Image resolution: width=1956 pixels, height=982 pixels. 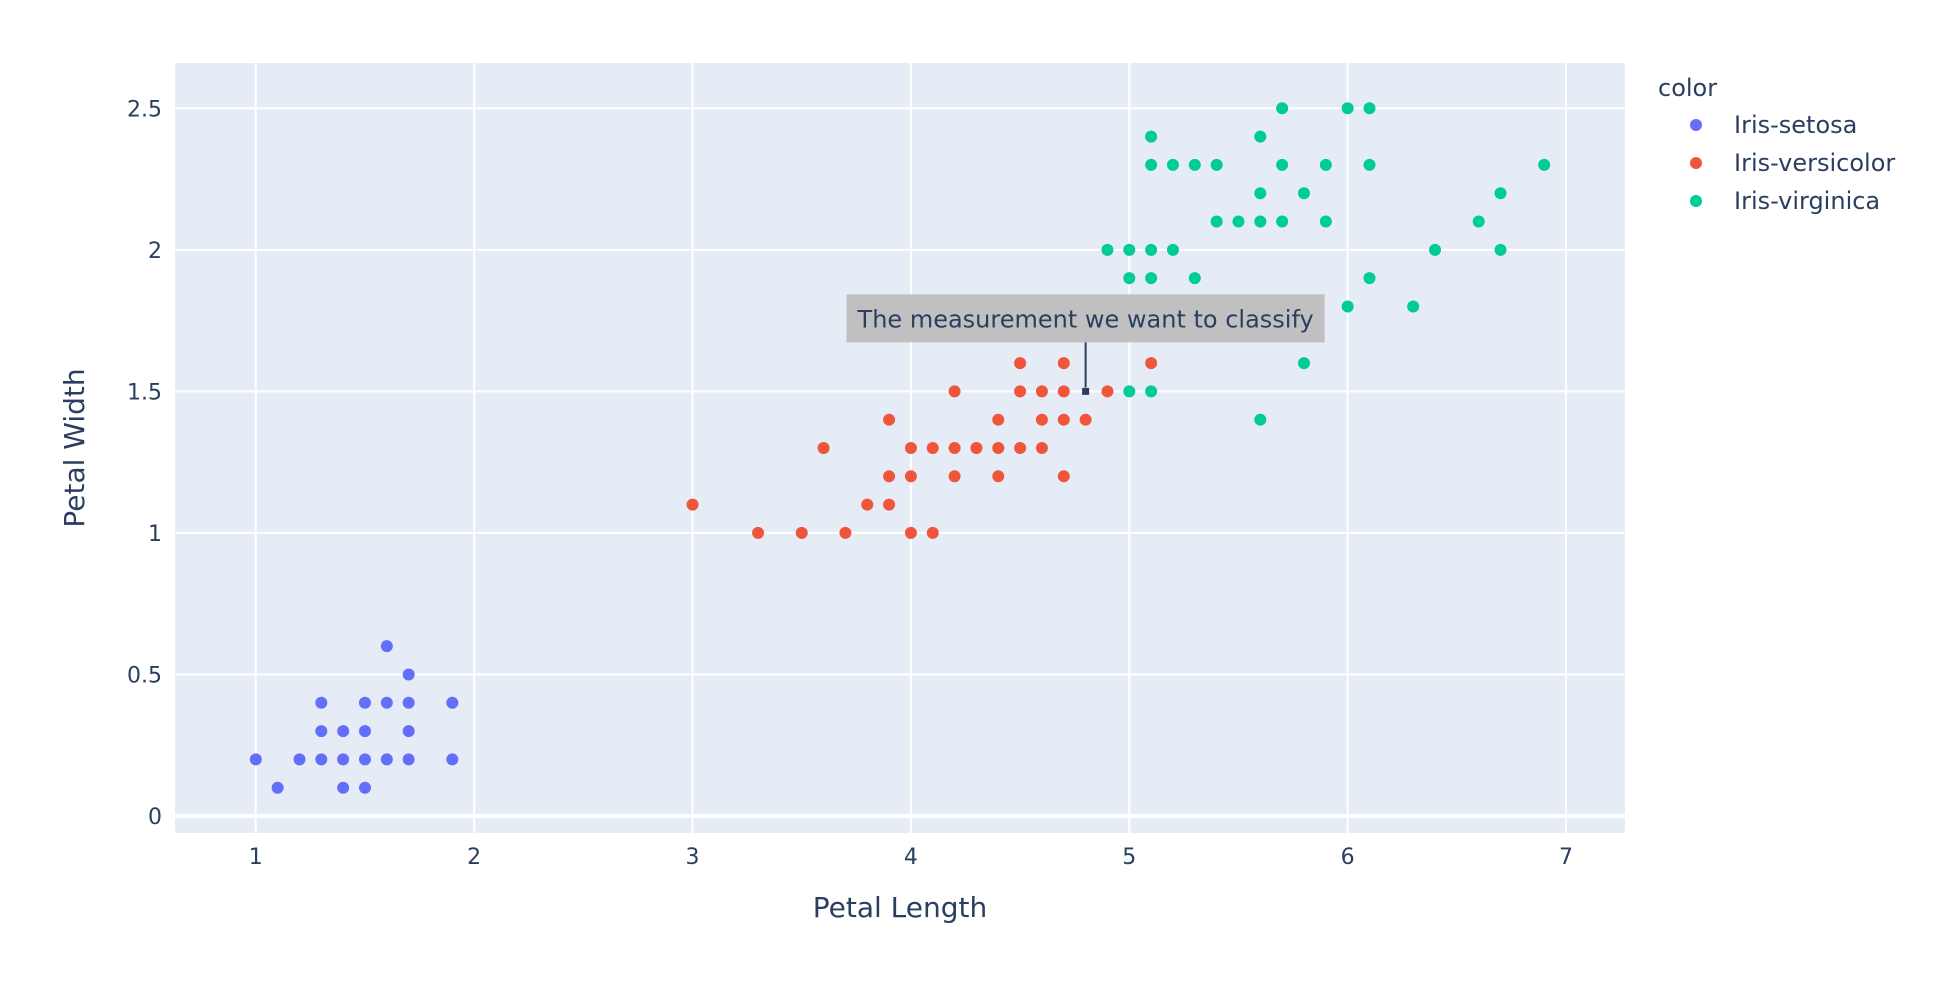 I want to click on x-tick-label: 1, so click(x=256, y=857).